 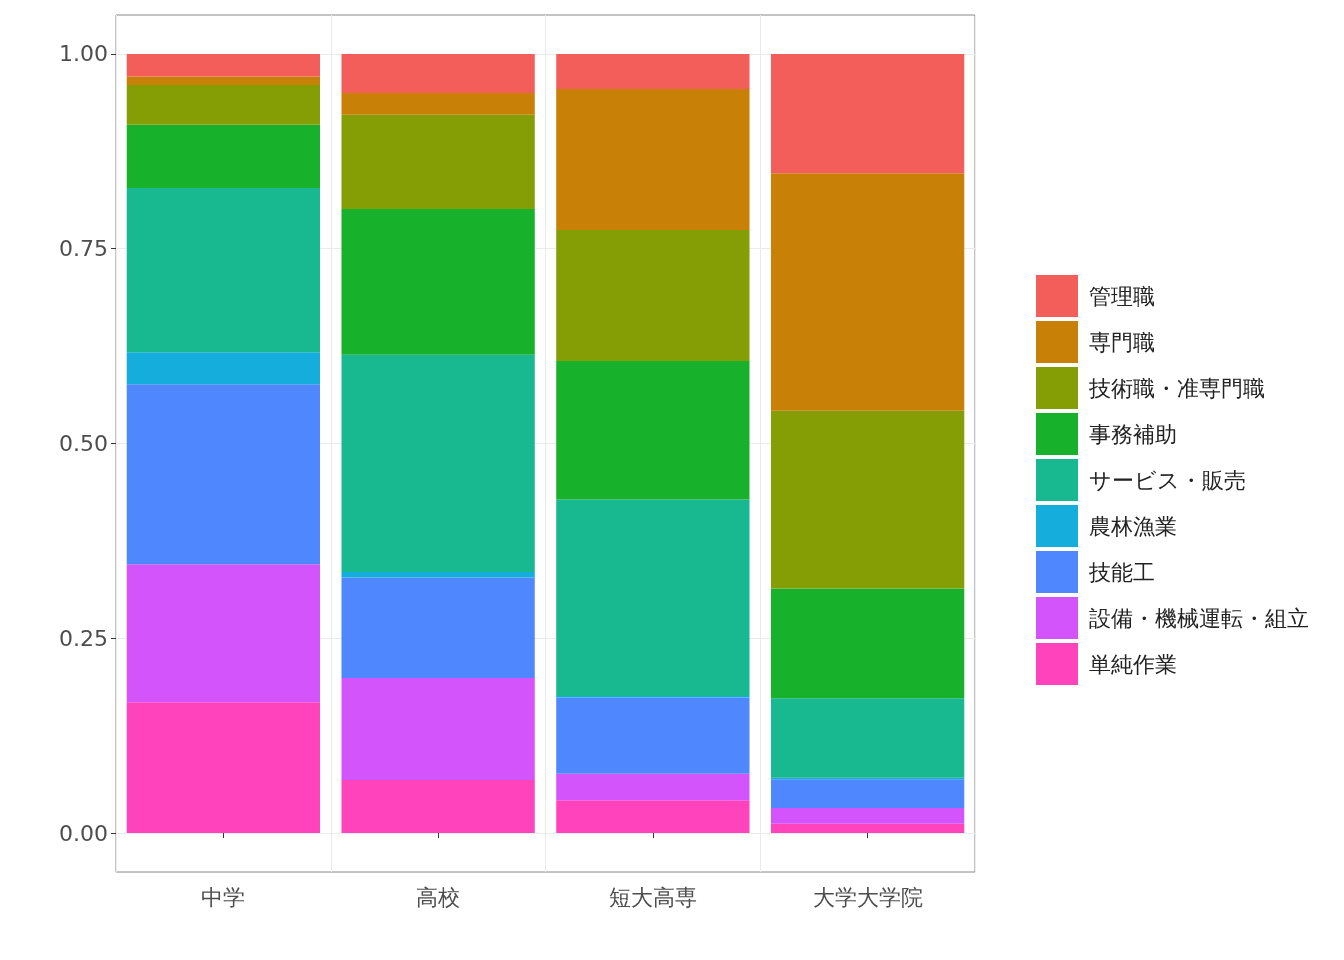 What do you see at coordinates (1199, 618) in the screenshot?
I see `legend-label: 設備・機械運転・組立` at bounding box center [1199, 618].